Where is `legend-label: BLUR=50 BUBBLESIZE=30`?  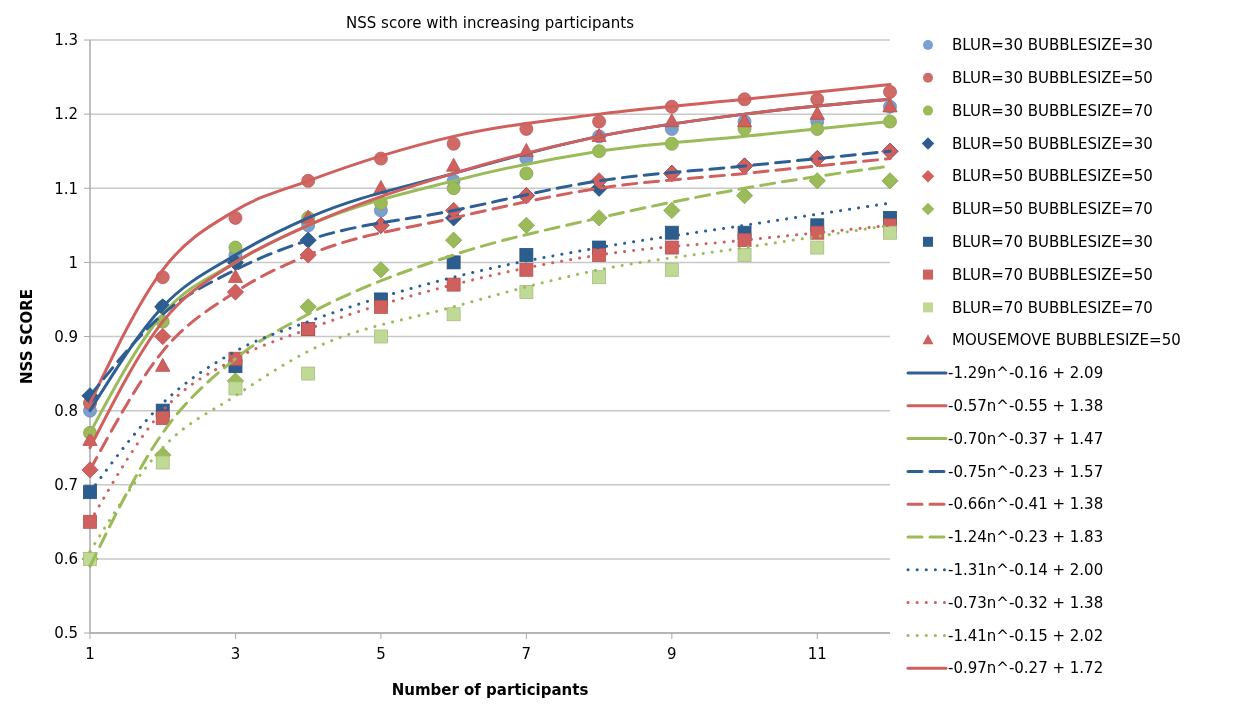 legend-label: BLUR=50 BUBBLESIZE=30 is located at coordinates (1052, 143).